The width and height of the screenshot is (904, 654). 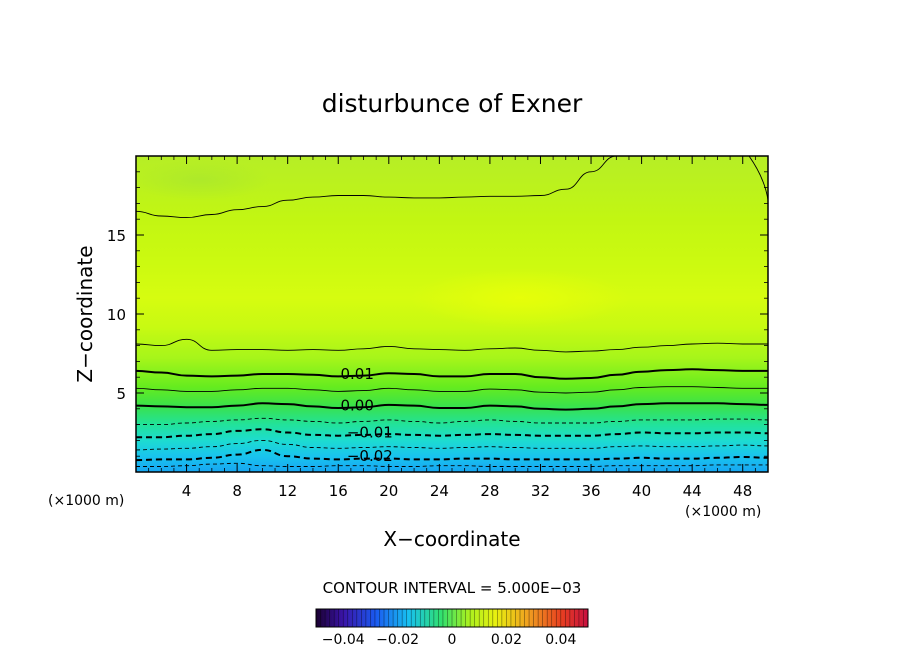 What do you see at coordinates (370, 456) in the screenshot?
I see `contour-label-3: −0.02` at bounding box center [370, 456].